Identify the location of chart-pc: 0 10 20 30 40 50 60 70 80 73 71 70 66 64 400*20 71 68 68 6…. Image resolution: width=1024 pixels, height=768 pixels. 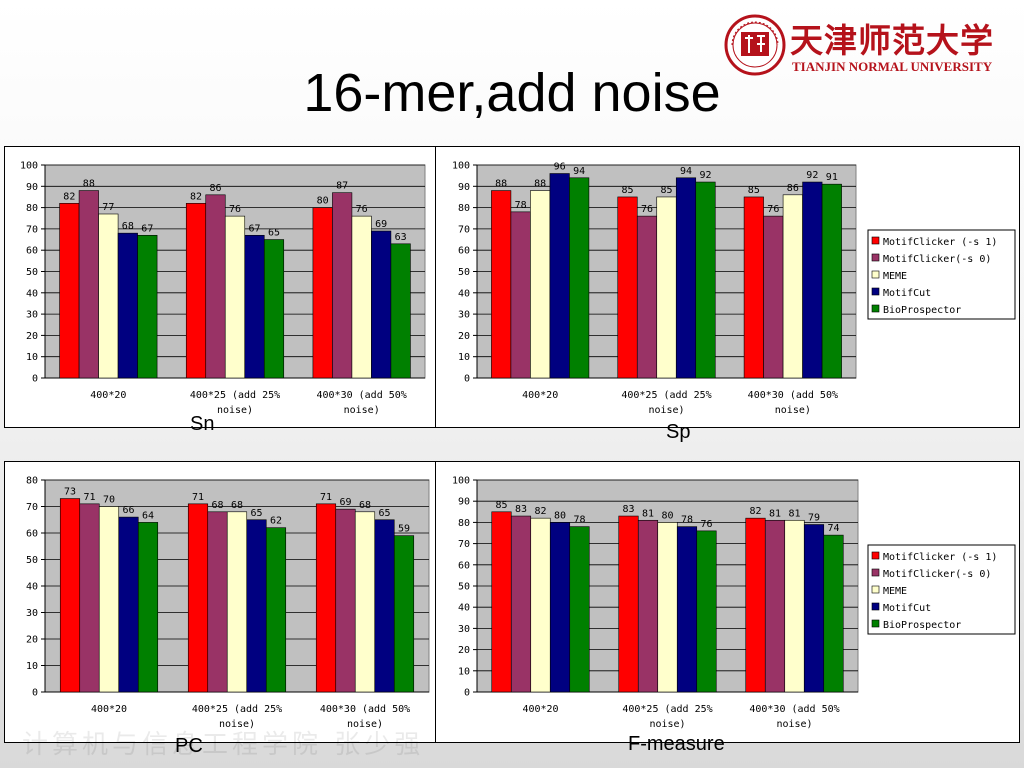
(228, 603).